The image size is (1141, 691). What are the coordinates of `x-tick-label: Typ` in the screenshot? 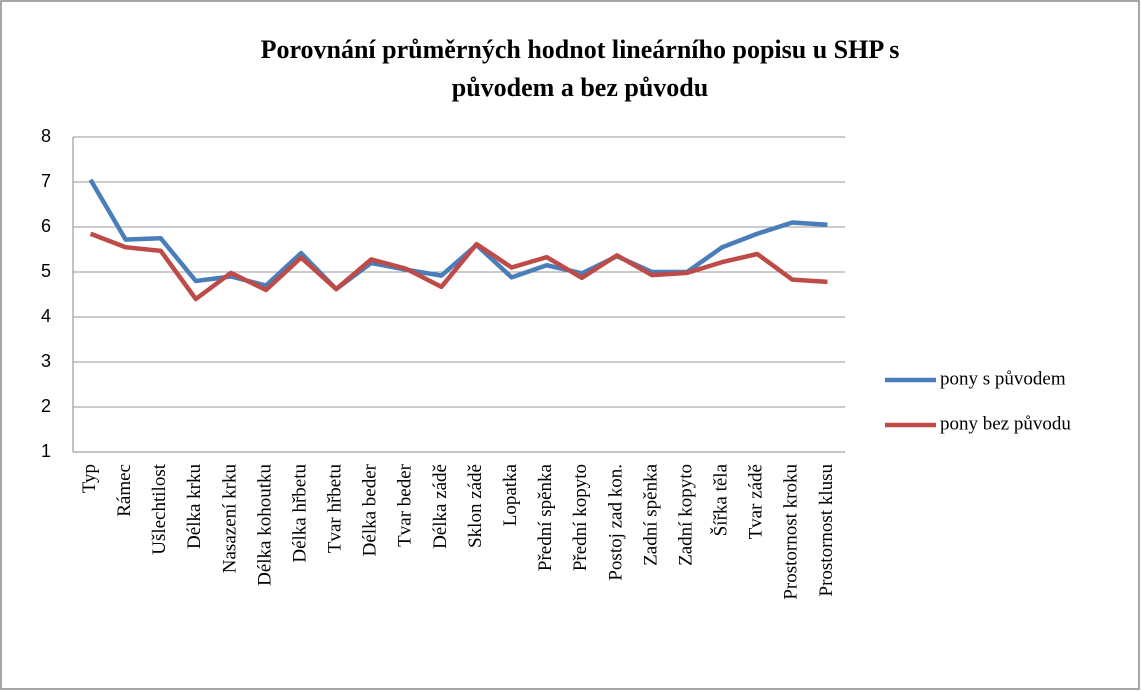 It's located at (89, 478).